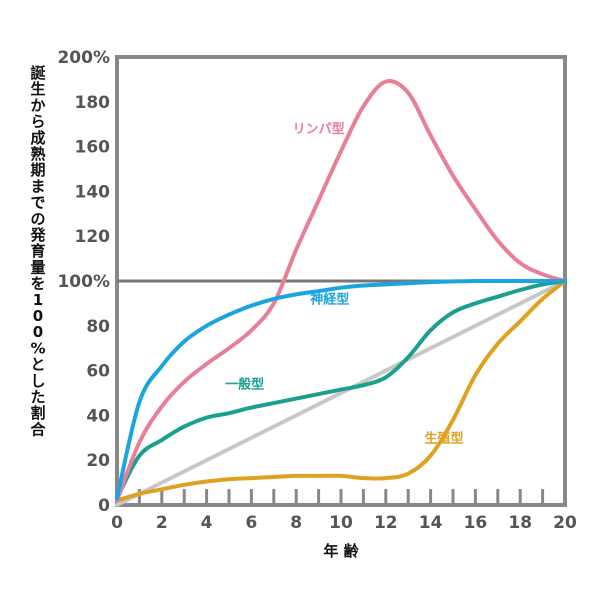 The width and height of the screenshot is (600, 600). Describe the element at coordinates (93, 237) in the screenshot. I see `y-tick-label: 120` at that location.